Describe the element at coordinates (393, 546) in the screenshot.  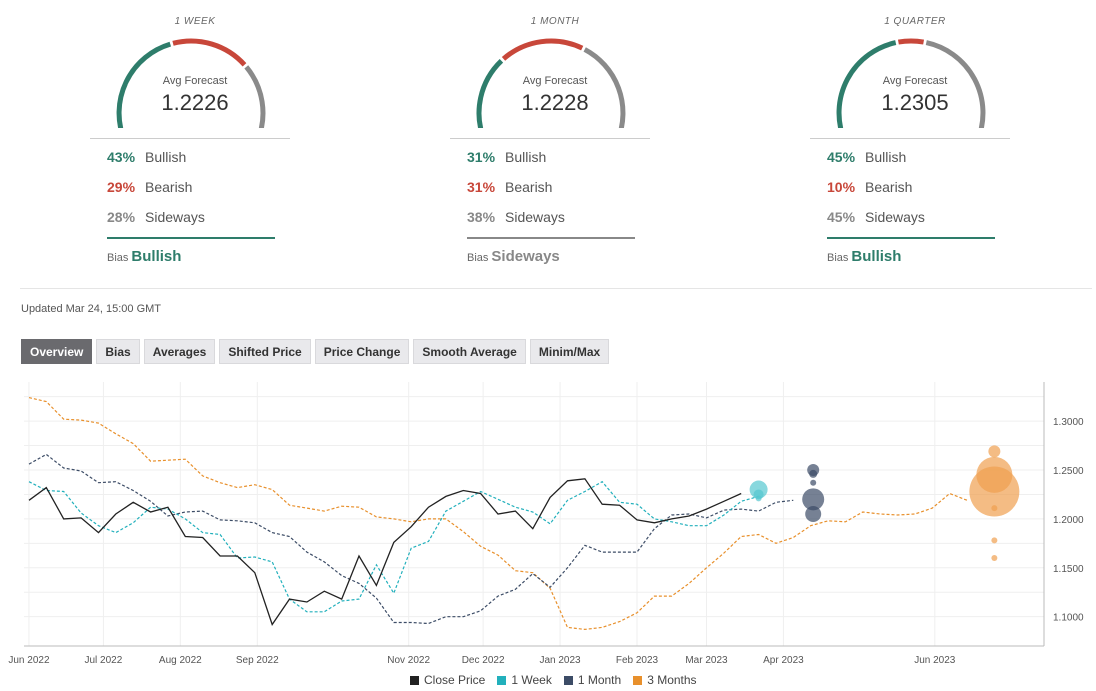
I see `series-line-1-week` at that location.